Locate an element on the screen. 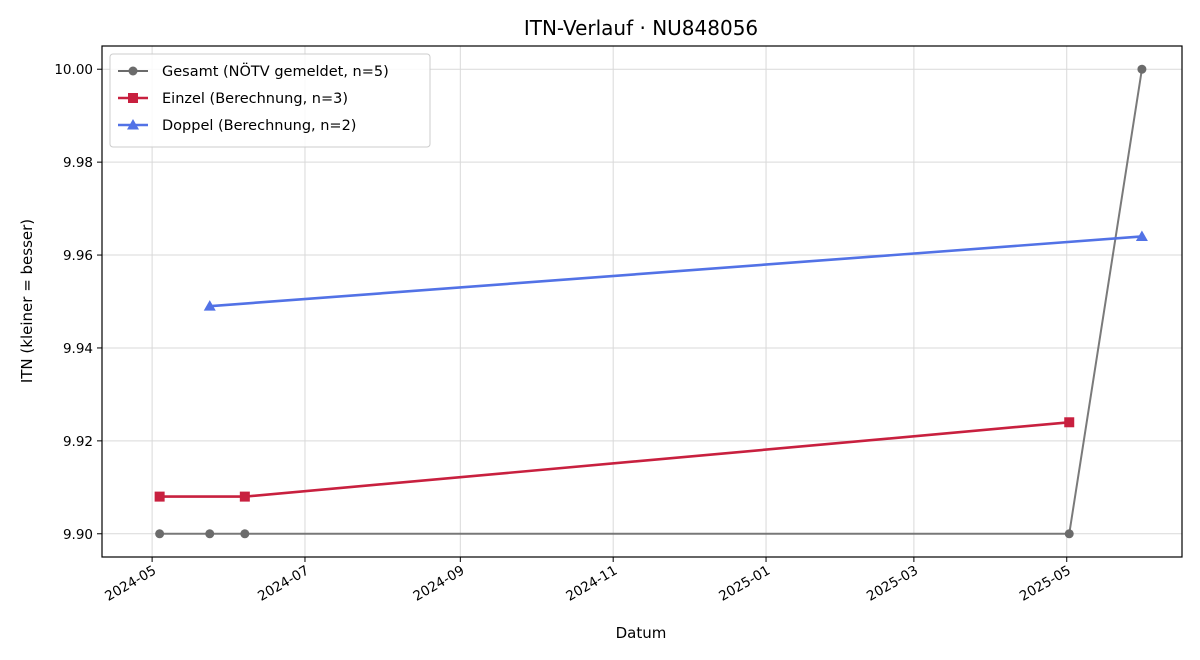  y-tick-label: 10.00 is located at coordinates (73, 70).